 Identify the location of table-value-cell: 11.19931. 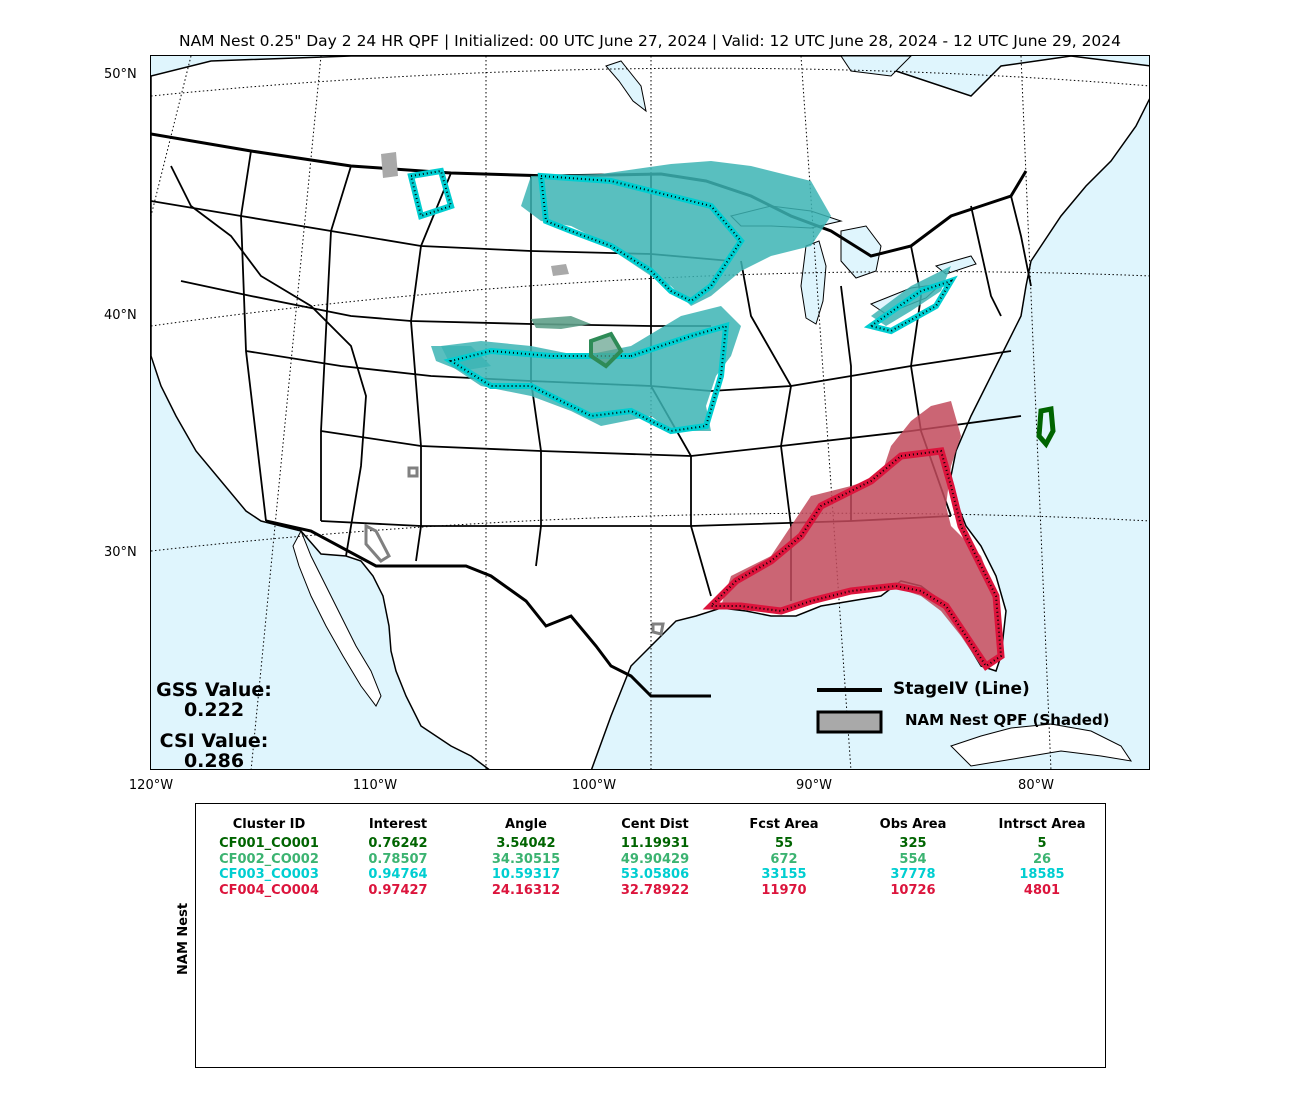
(655, 843).